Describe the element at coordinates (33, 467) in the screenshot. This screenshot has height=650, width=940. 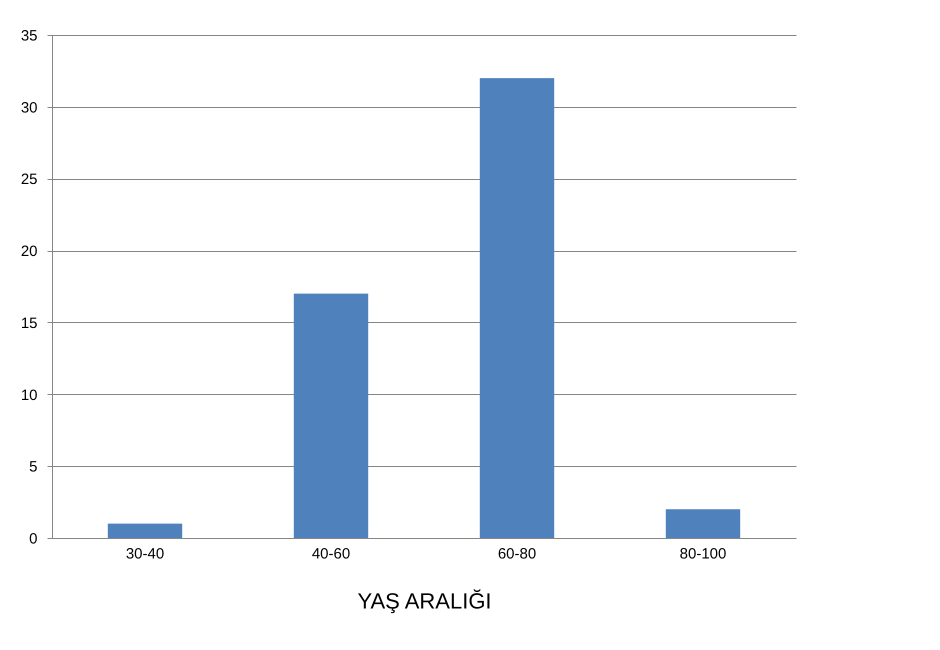
I see `y-tick-label: 5` at that location.